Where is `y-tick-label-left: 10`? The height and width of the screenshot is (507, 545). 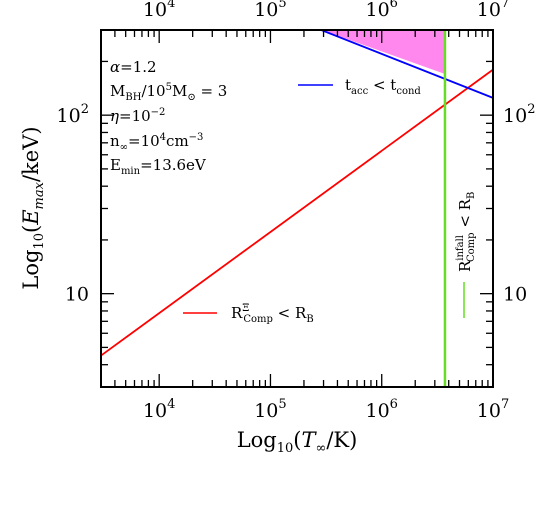
y-tick-label-left: 10 is located at coordinates (77, 295).